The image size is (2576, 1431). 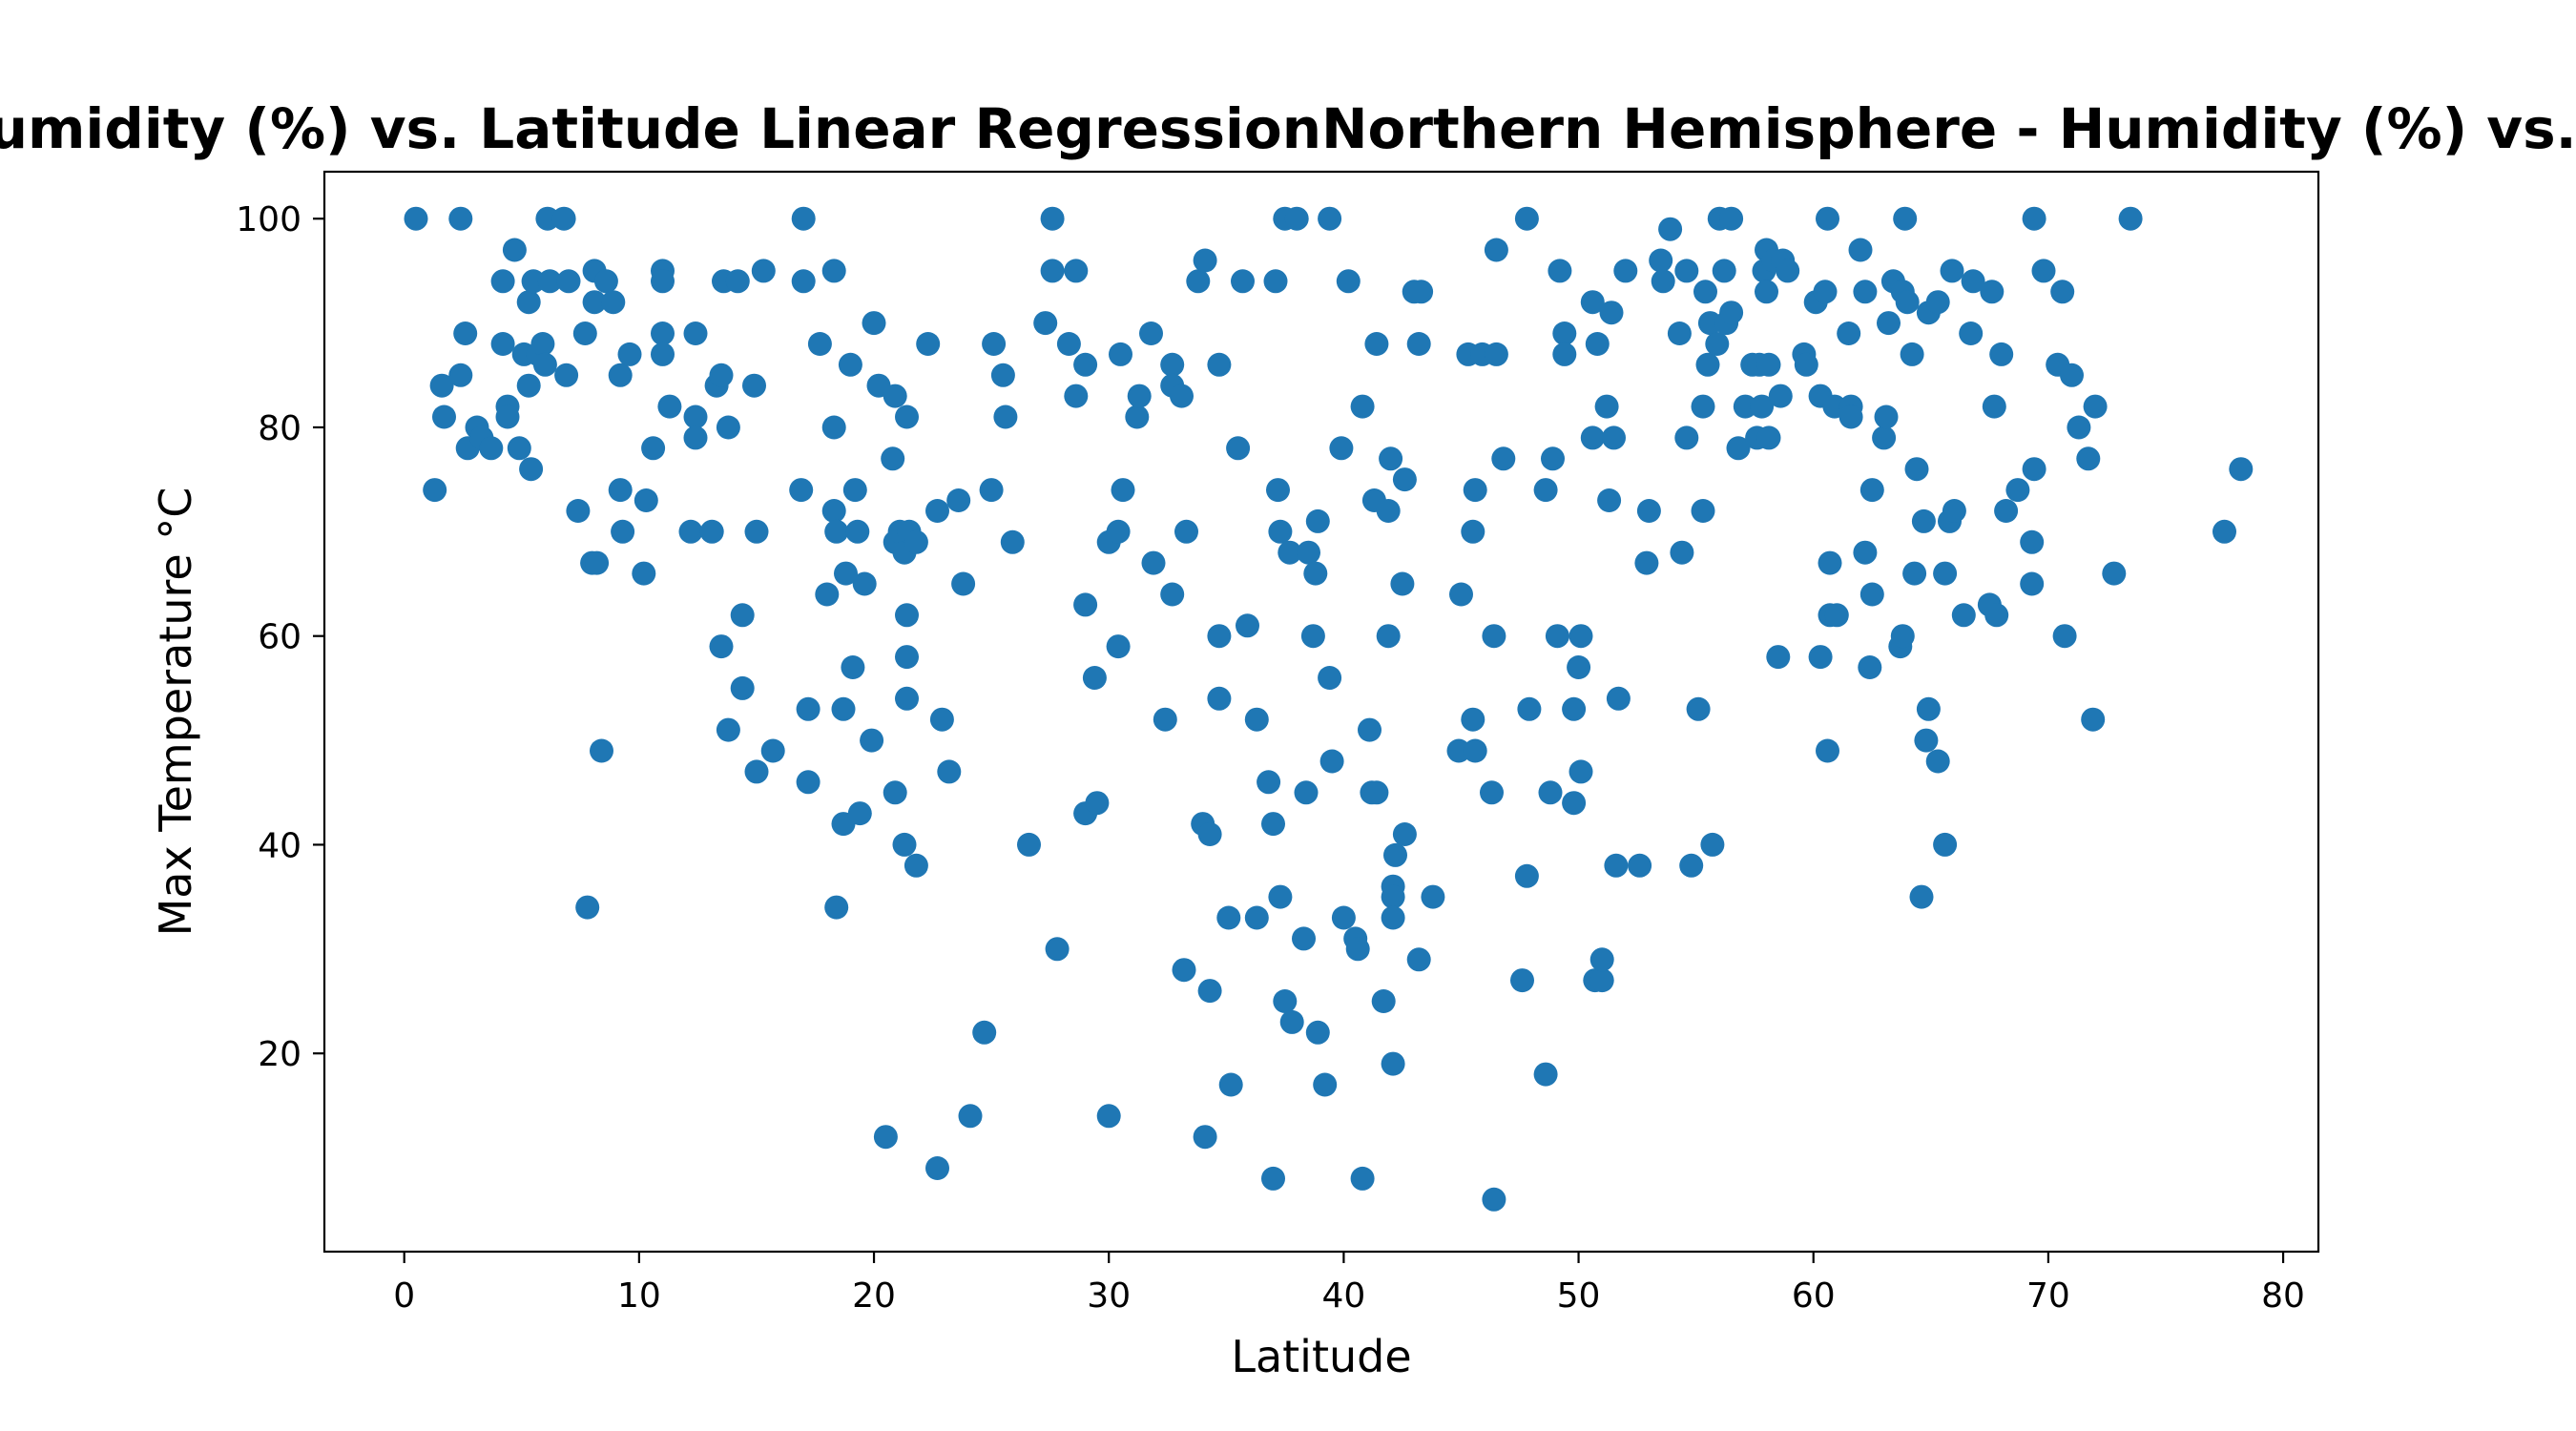 What do you see at coordinates (874, 1296) in the screenshot?
I see `x-tick-label: 20` at bounding box center [874, 1296].